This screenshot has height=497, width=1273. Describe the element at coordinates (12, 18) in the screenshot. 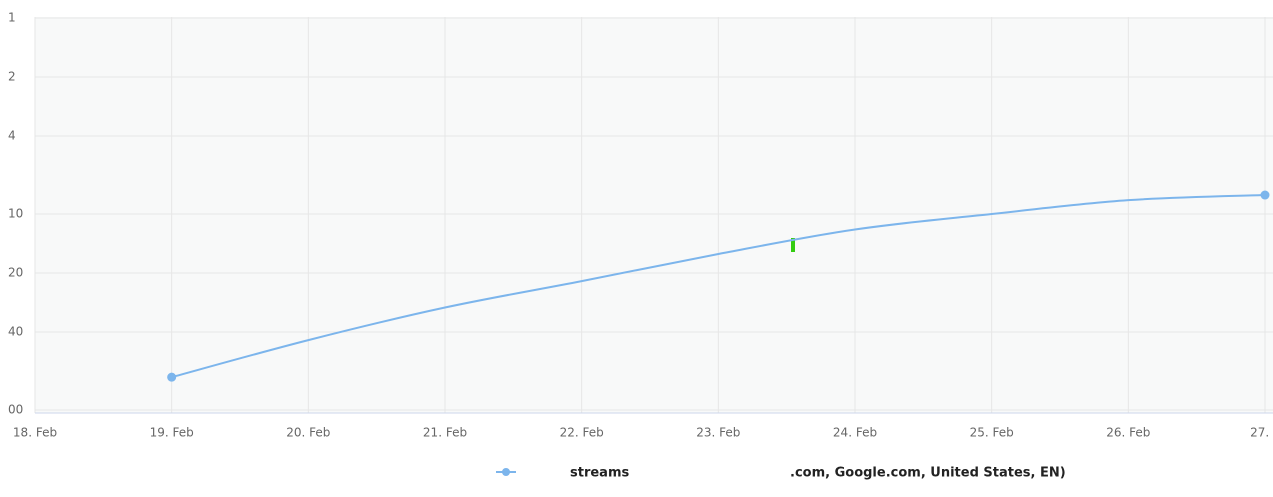

I see `y-tick-label: 1` at that location.